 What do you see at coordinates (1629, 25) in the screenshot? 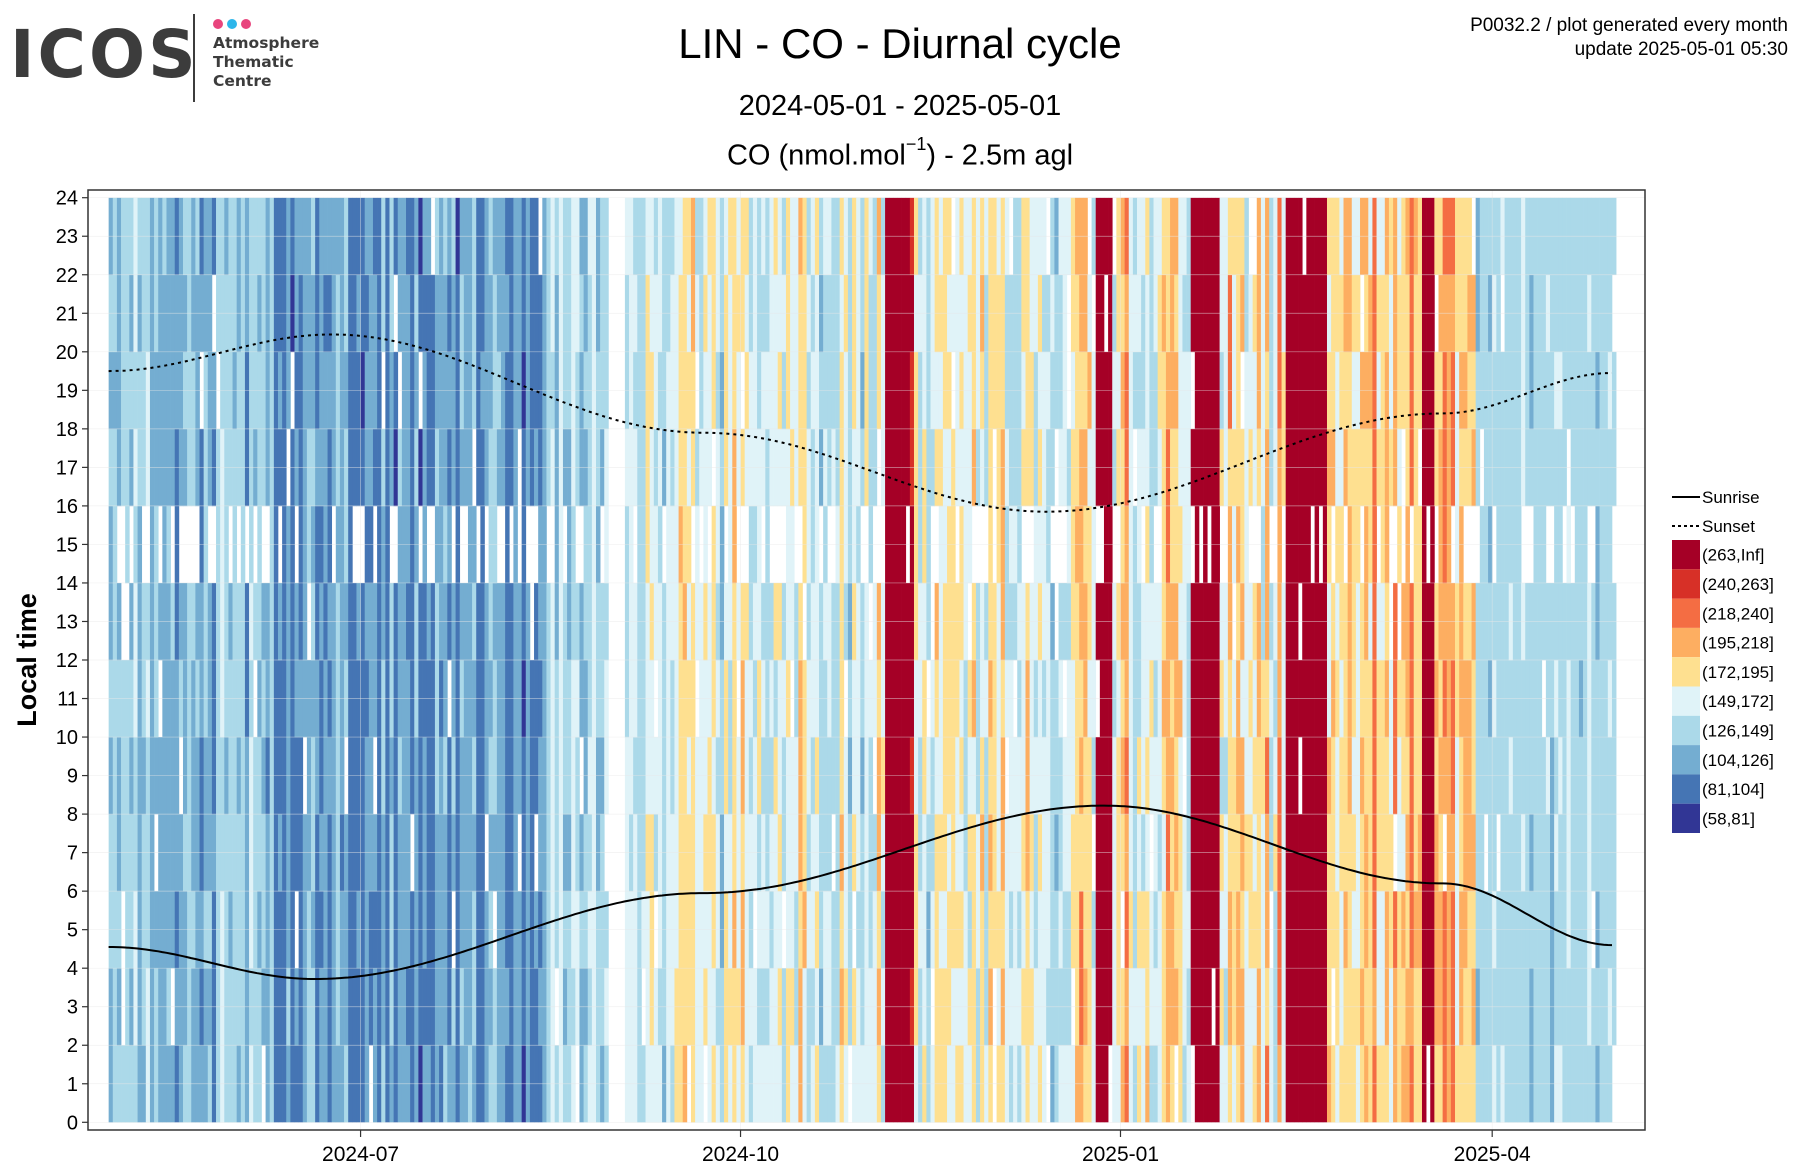
I see `plot-id: P0032.2 / plot generated every month` at bounding box center [1629, 25].